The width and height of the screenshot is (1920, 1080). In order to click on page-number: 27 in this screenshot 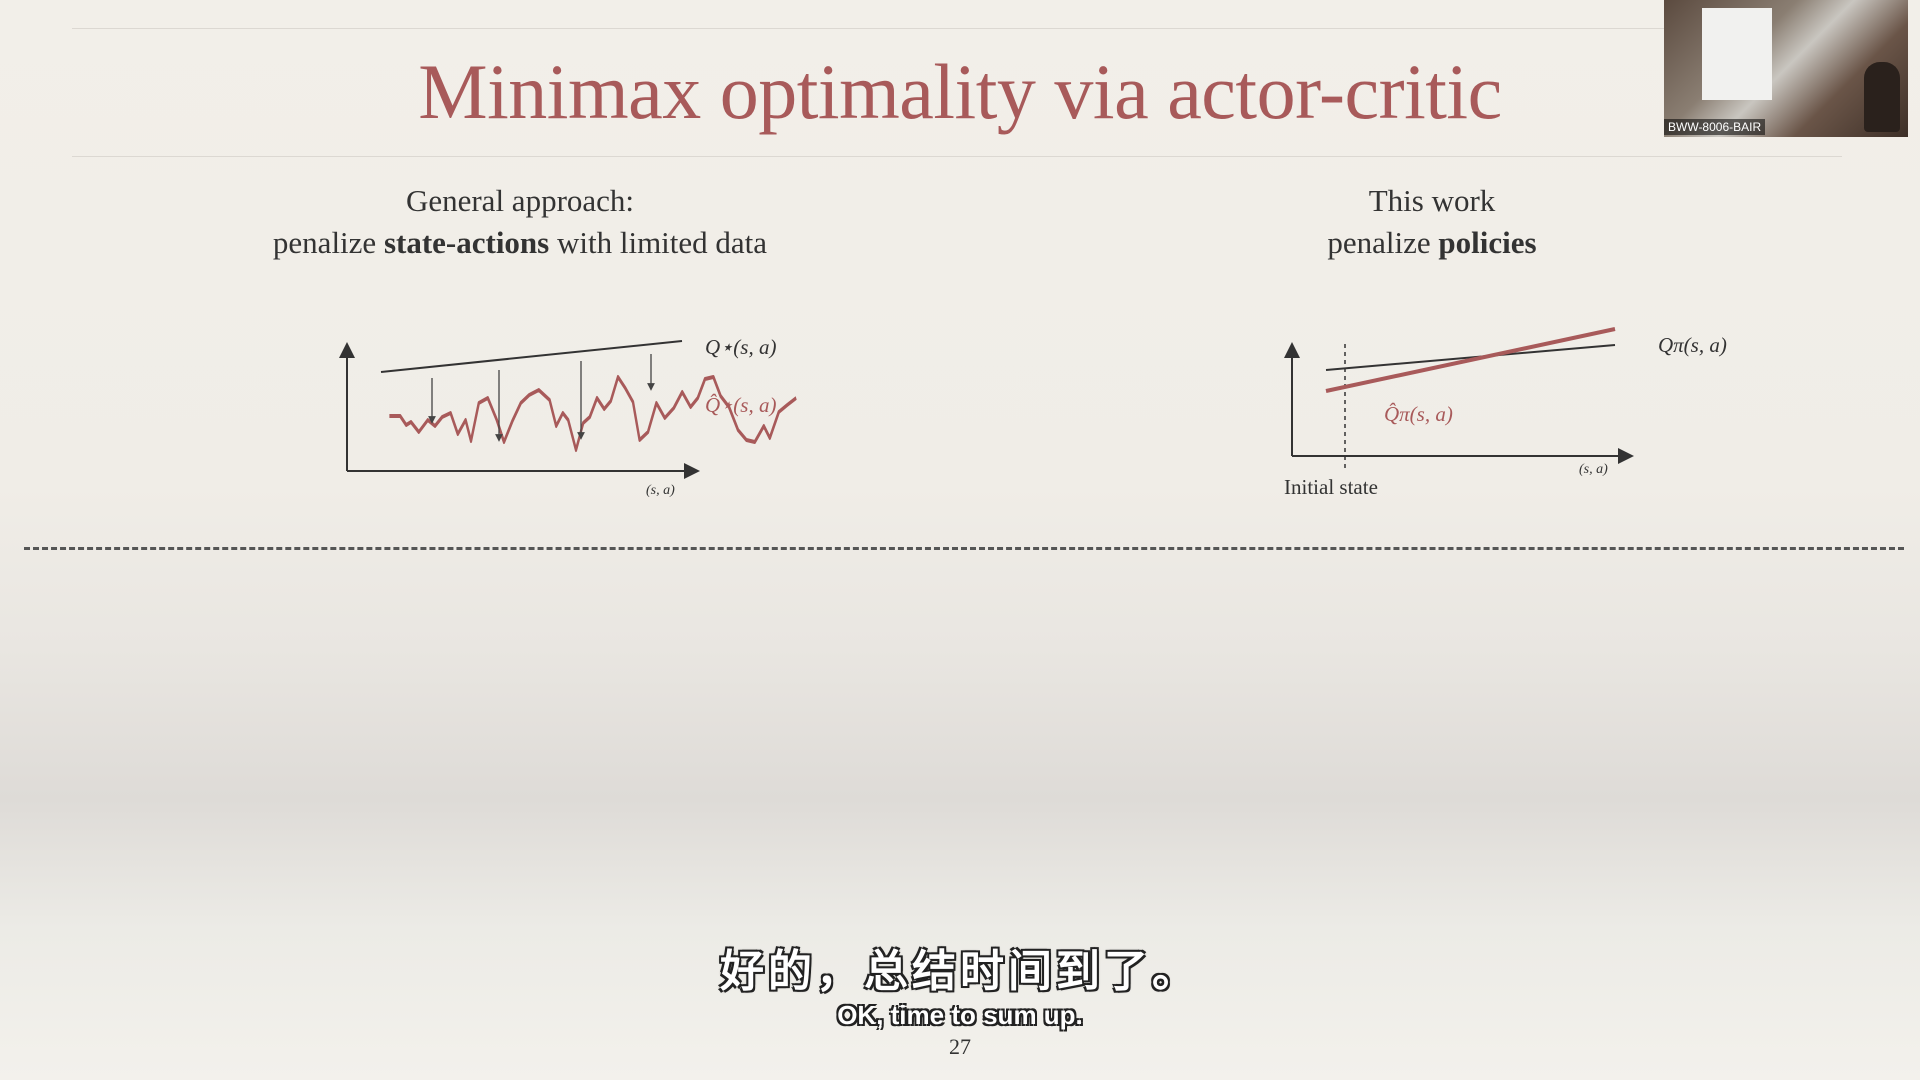, I will do `click(960, 1046)`.